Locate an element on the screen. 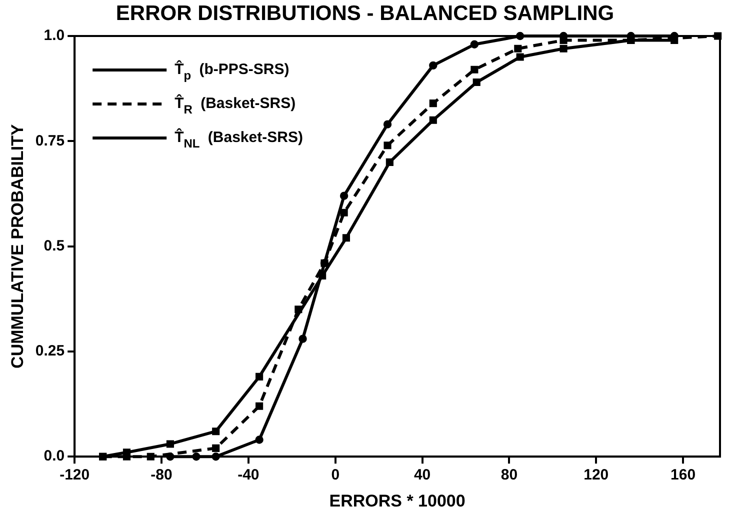 This screenshot has width=730, height=516. x-tick-label: -80 is located at coordinates (161, 475).